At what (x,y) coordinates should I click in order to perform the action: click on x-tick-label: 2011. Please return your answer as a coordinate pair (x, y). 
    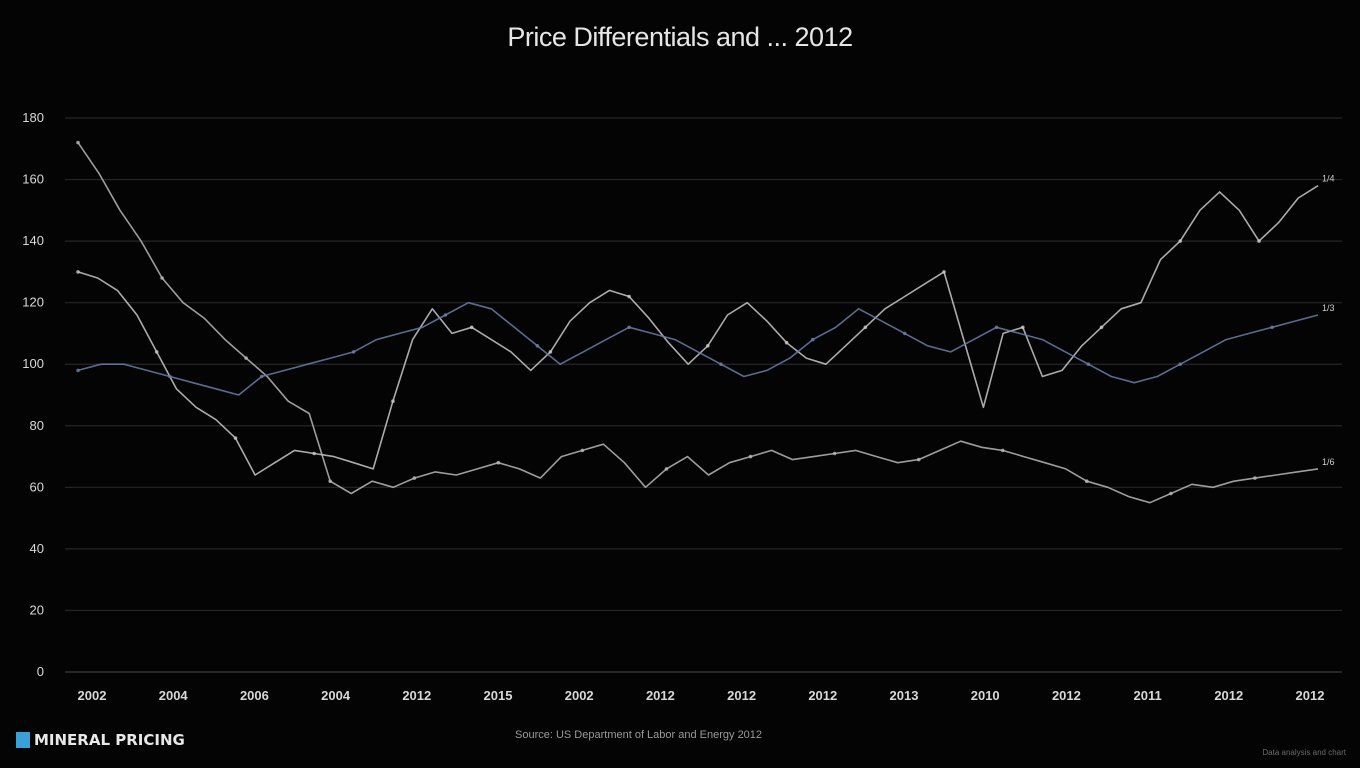
    Looking at the image, I should click on (1147, 695).